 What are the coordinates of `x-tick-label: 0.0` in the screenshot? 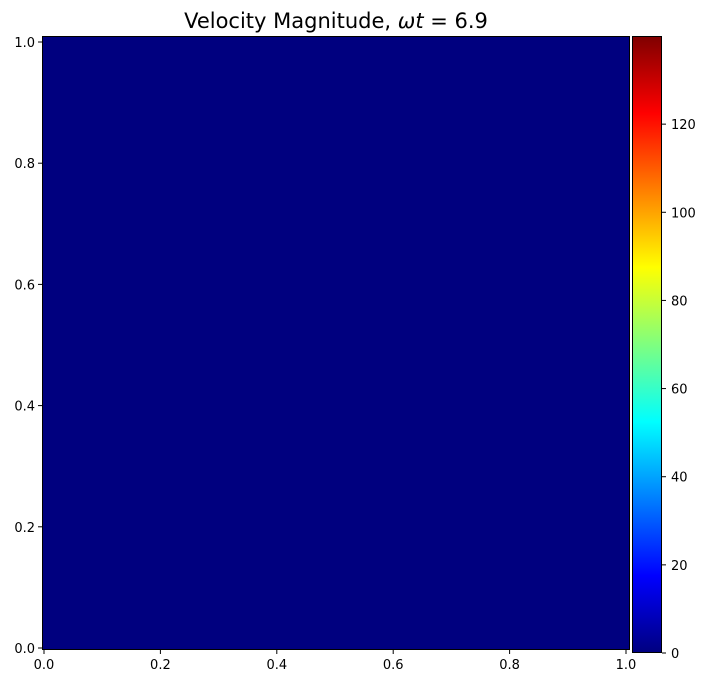 It's located at (44, 665).